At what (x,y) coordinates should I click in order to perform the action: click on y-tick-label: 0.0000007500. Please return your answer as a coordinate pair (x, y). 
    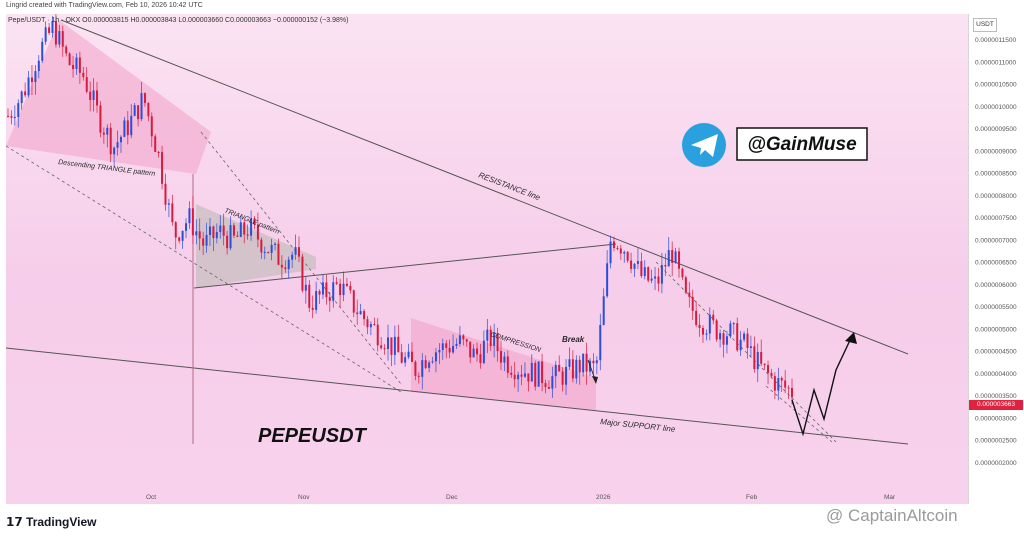
    Looking at the image, I should click on (996, 218).